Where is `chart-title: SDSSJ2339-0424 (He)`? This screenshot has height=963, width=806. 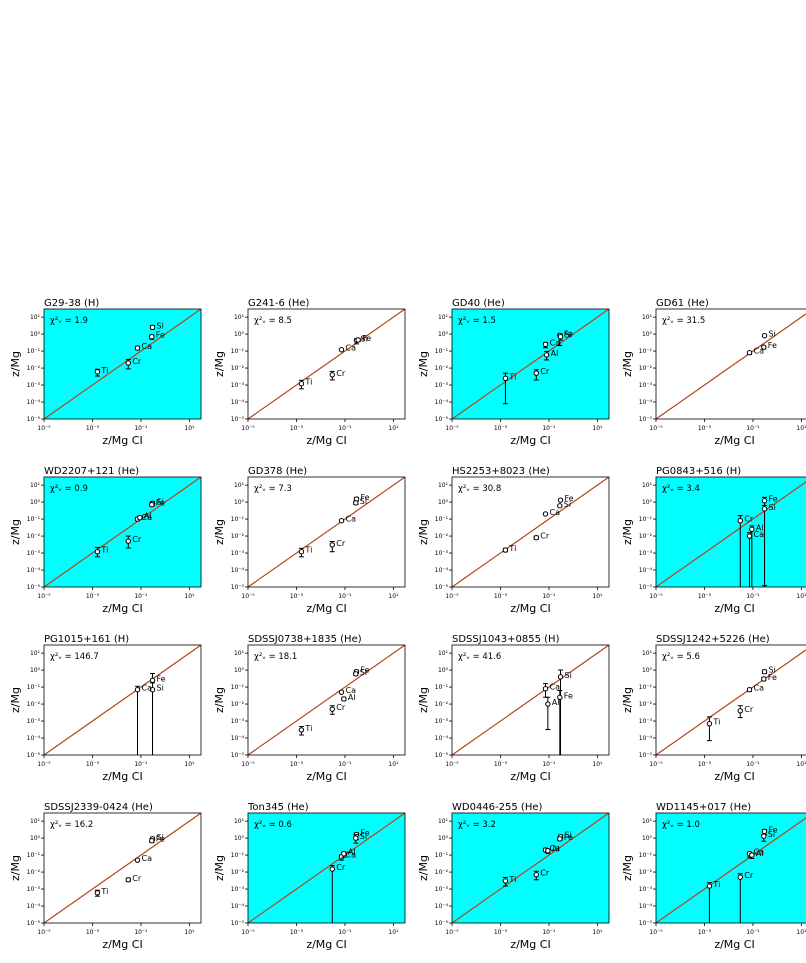 chart-title: SDSSJ2339-0424 (He) is located at coordinates (98, 807).